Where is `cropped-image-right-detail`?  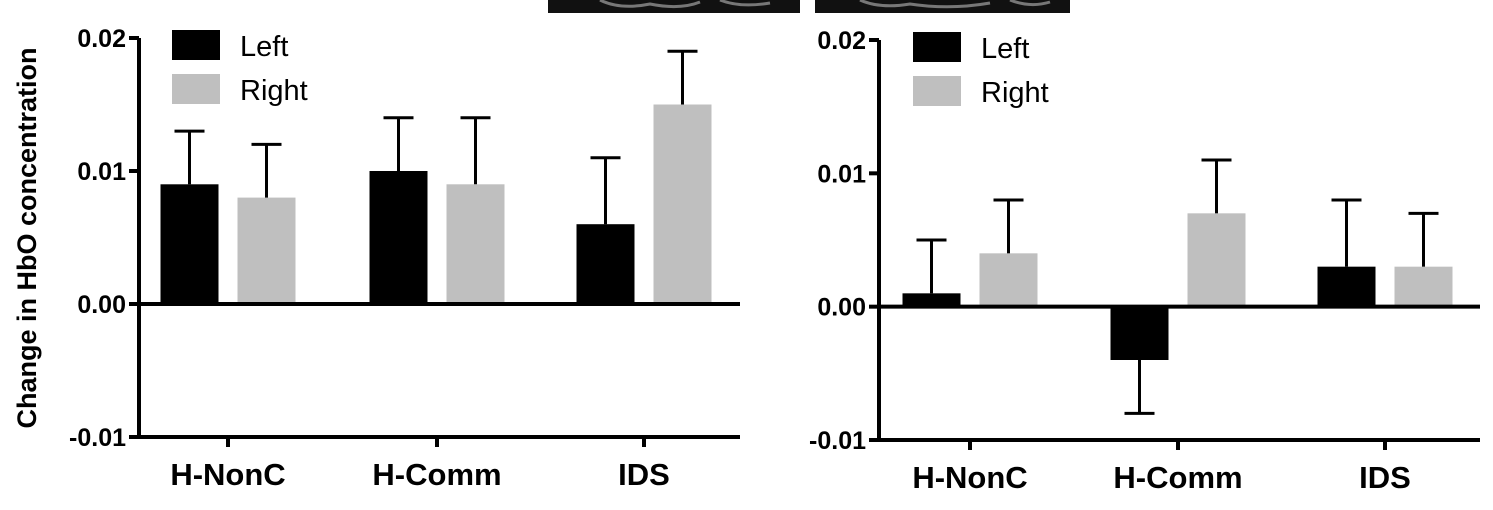
cropped-image-right-detail is located at coordinates (955, 4).